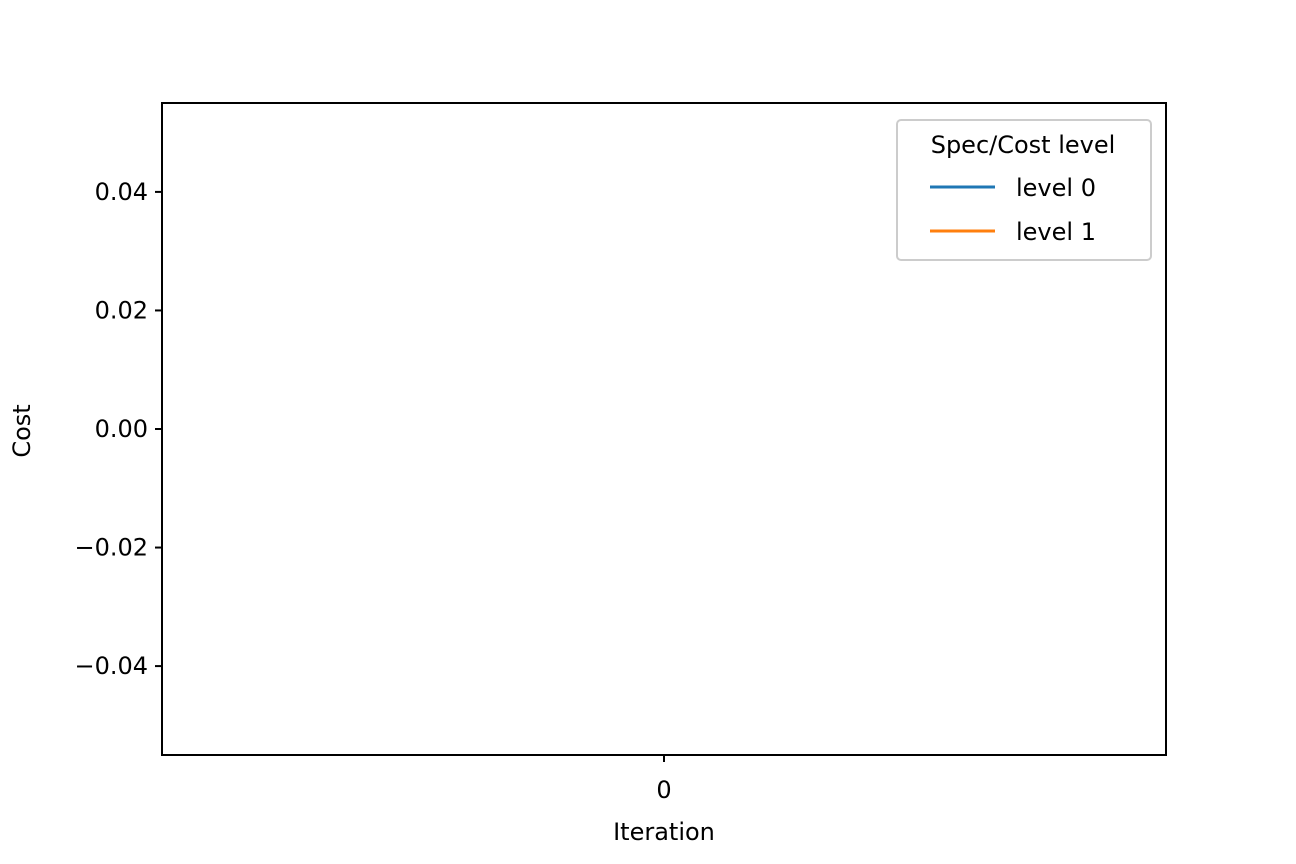 The image size is (1296, 864). Describe the element at coordinates (121, 192) in the screenshot. I see `y-tick-label: 0.04` at that location.